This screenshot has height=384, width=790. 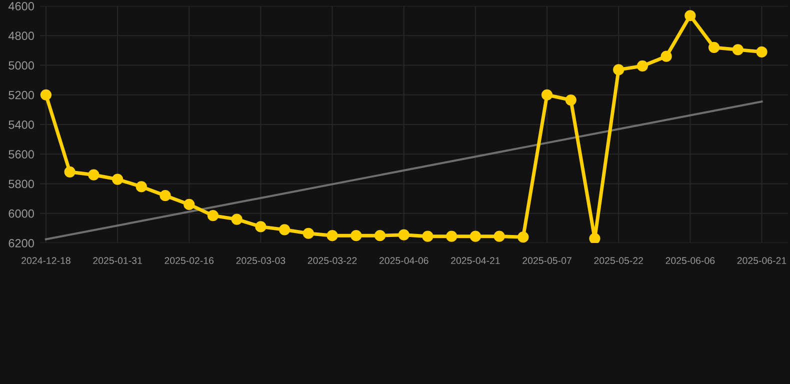 I want to click on x-tick-label: 2024-12-18, so click(x=46, y=260).